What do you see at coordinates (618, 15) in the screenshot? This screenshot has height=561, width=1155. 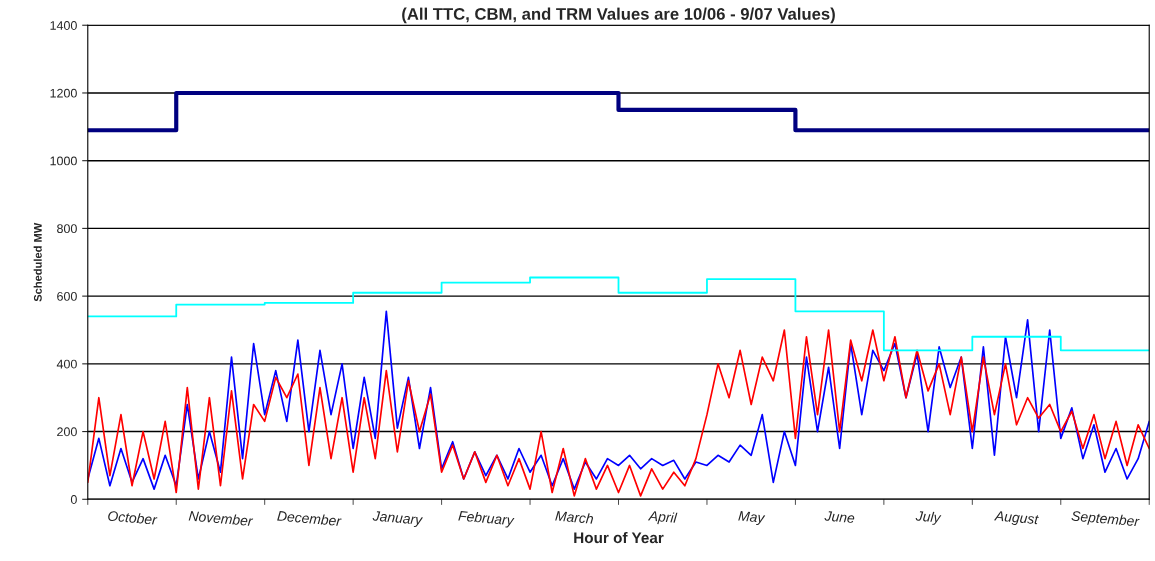 I see `chart-title: (All TTC, CBM, and TRM Values are 10/06 - 9/07 Values)` at bounding box center [618, 15].